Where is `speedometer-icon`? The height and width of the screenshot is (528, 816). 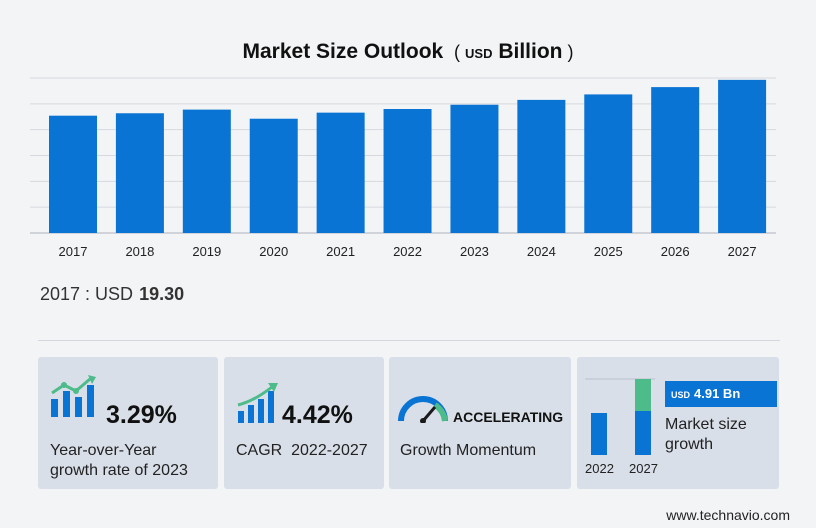
speedometer-icon is located at coordinates (423, 409).